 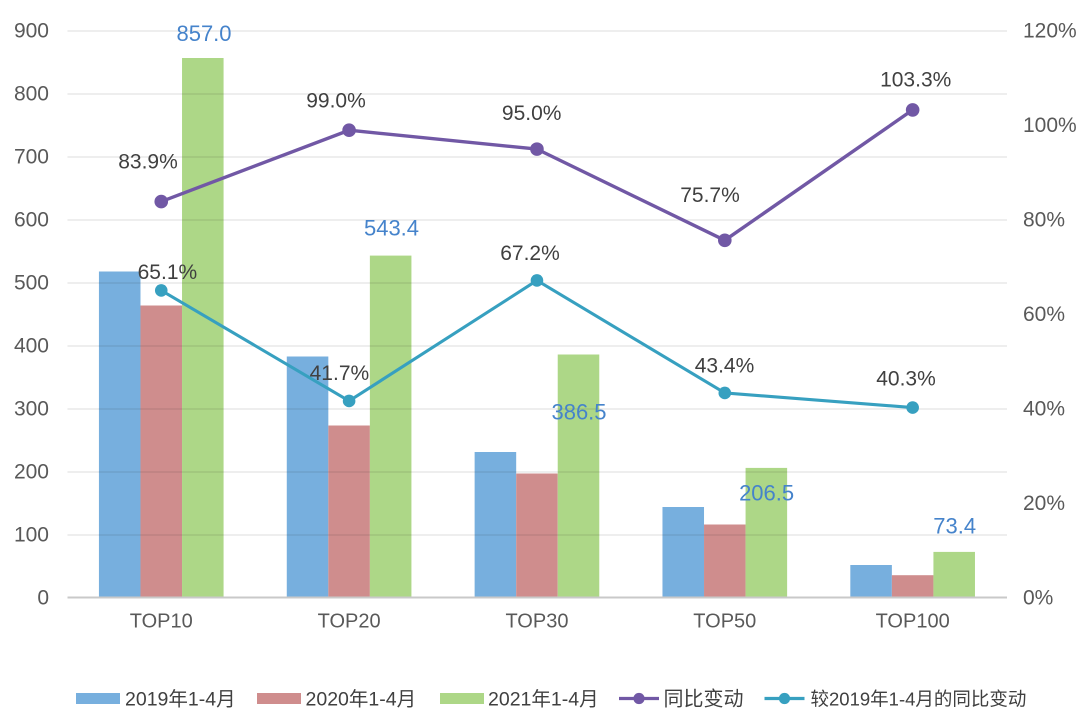 What do you see at coordinates (31, 93) in the screenshot?
I see `svg-text: 800` at bounding box center [31, 93].